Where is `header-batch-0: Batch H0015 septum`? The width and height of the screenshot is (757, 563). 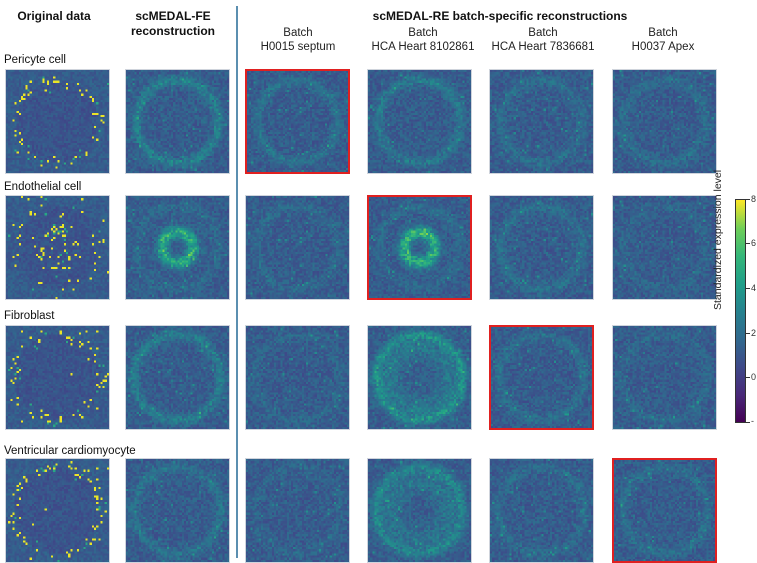
header-batch-0: Batch H0015 septum is located at coordinates (298, 40).